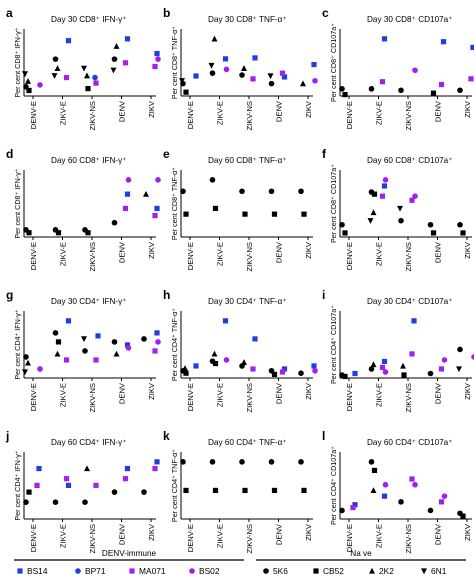 This screenshot has height=579, width=474. What do you see at coordinates (424, 571) in the screenshot?
I see `legend-marker-6n1` at bounding box center [424, 571].